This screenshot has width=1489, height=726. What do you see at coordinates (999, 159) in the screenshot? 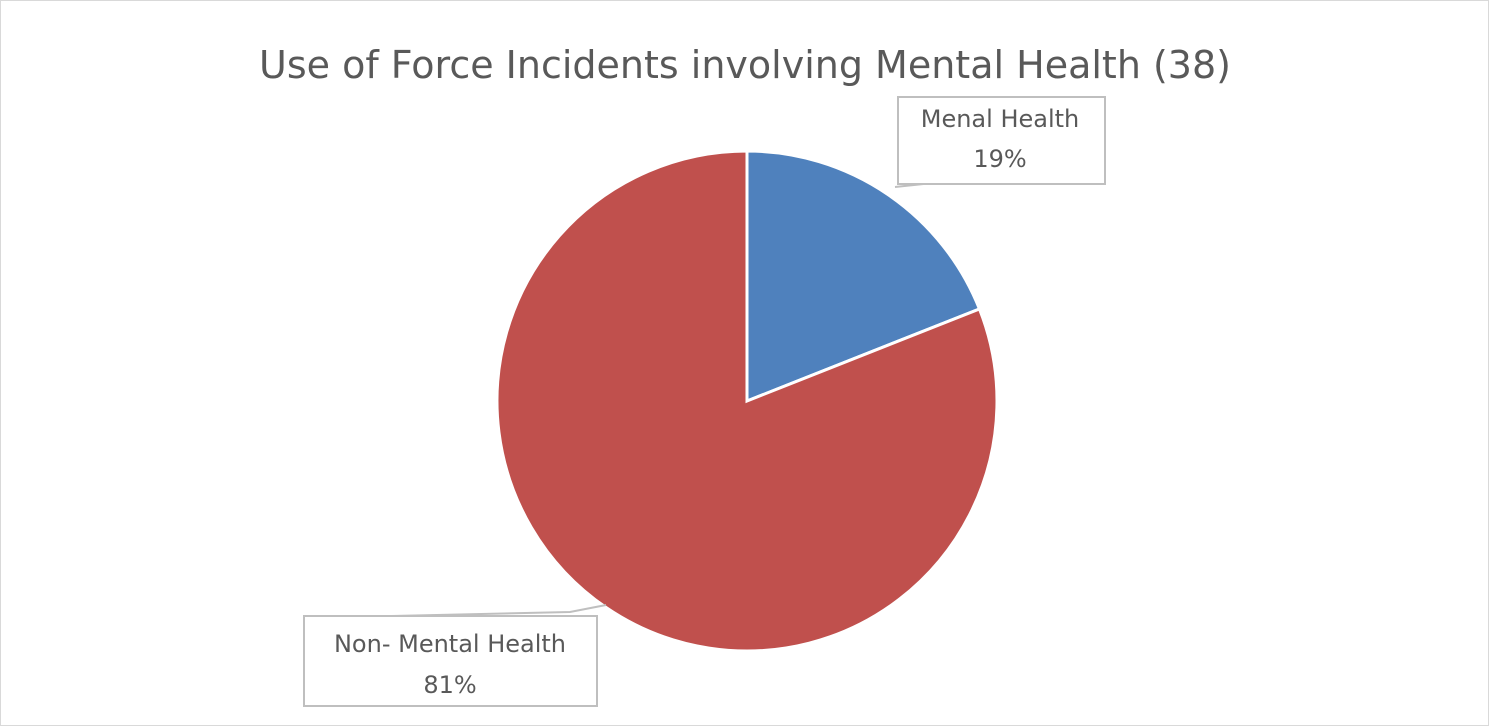
I see `value-label-menal-health: 19%` at bounding box center [999, 159].